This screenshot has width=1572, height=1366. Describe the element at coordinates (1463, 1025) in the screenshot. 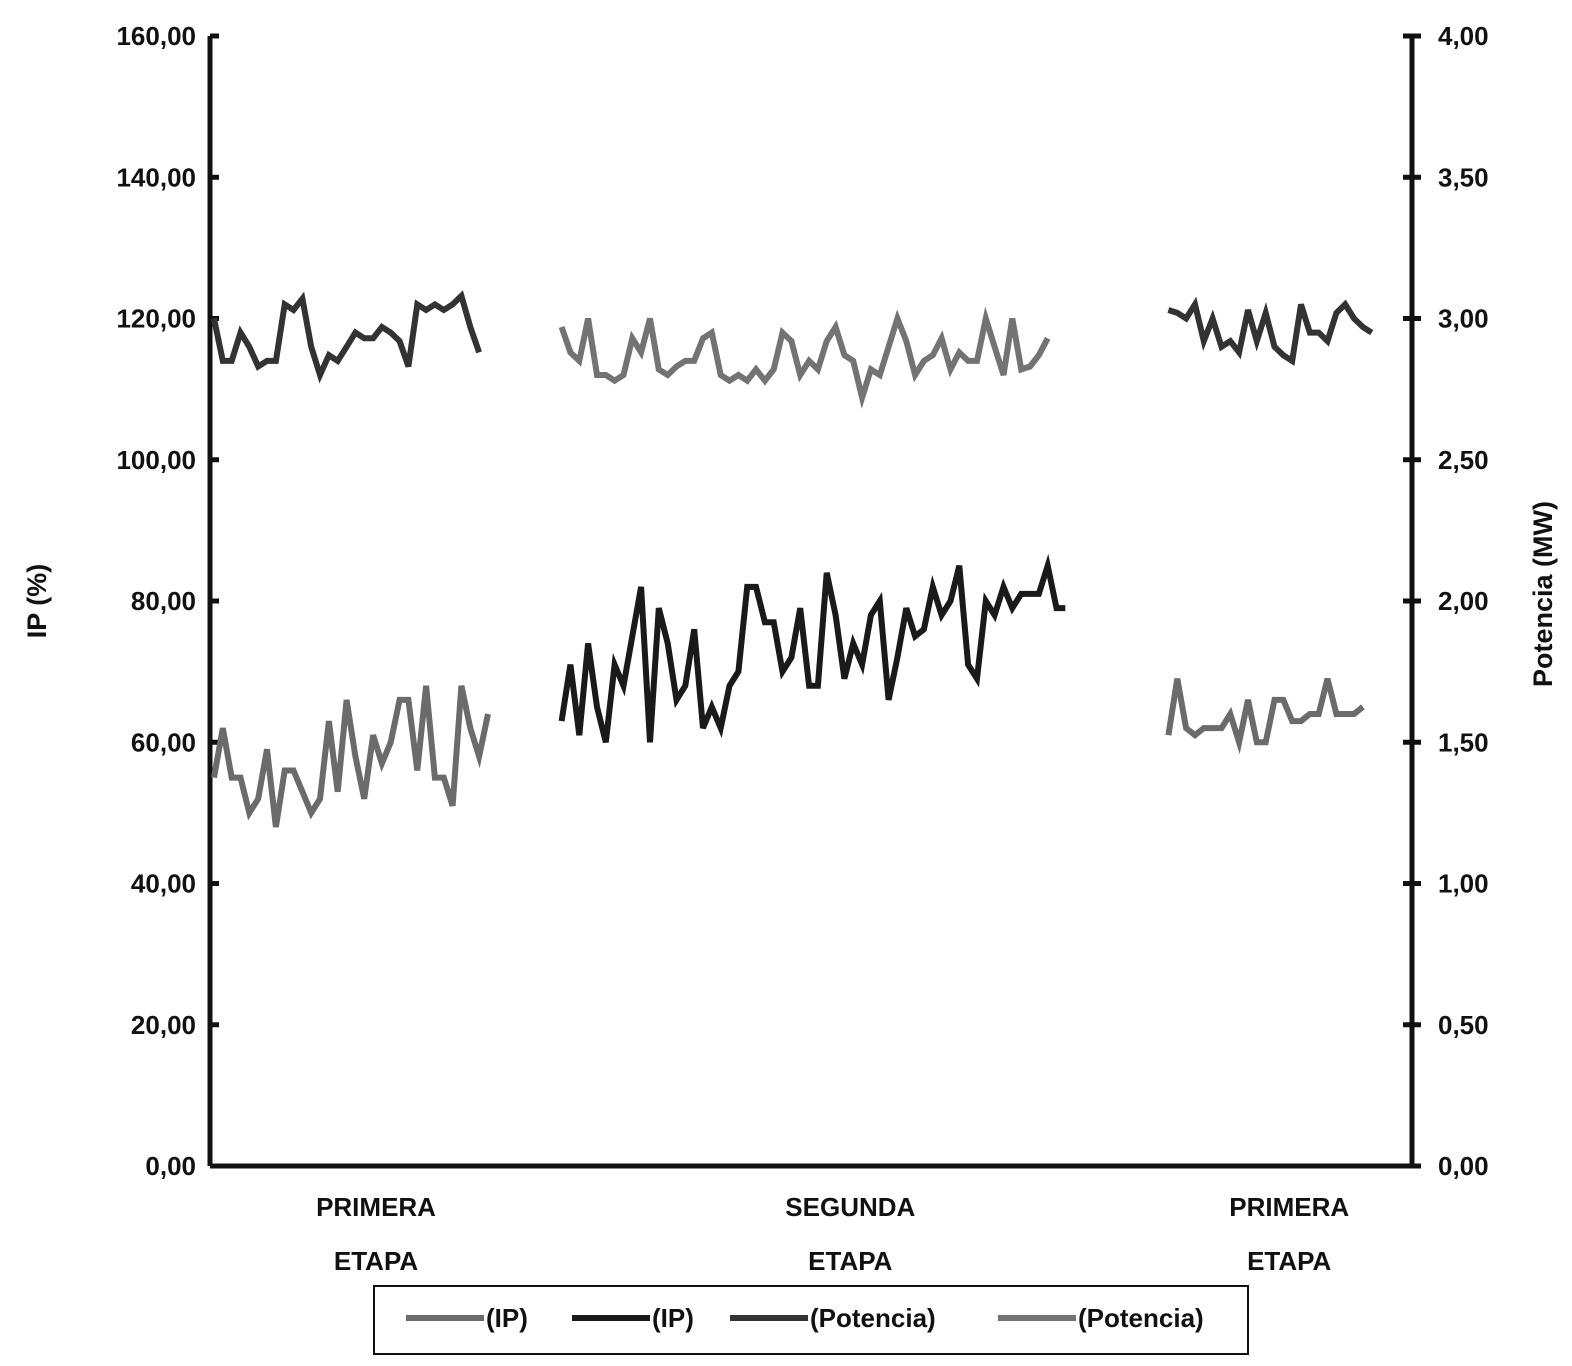

I see `y-tick-label-right: 0,50` at that location.